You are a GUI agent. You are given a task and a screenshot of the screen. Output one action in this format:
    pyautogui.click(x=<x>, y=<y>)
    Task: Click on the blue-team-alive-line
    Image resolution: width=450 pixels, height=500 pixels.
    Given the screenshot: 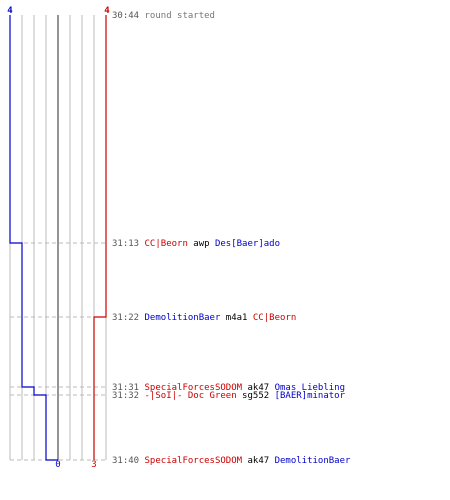 What is the action you would take?
    pyautogui.click(x=33, y=238)
    